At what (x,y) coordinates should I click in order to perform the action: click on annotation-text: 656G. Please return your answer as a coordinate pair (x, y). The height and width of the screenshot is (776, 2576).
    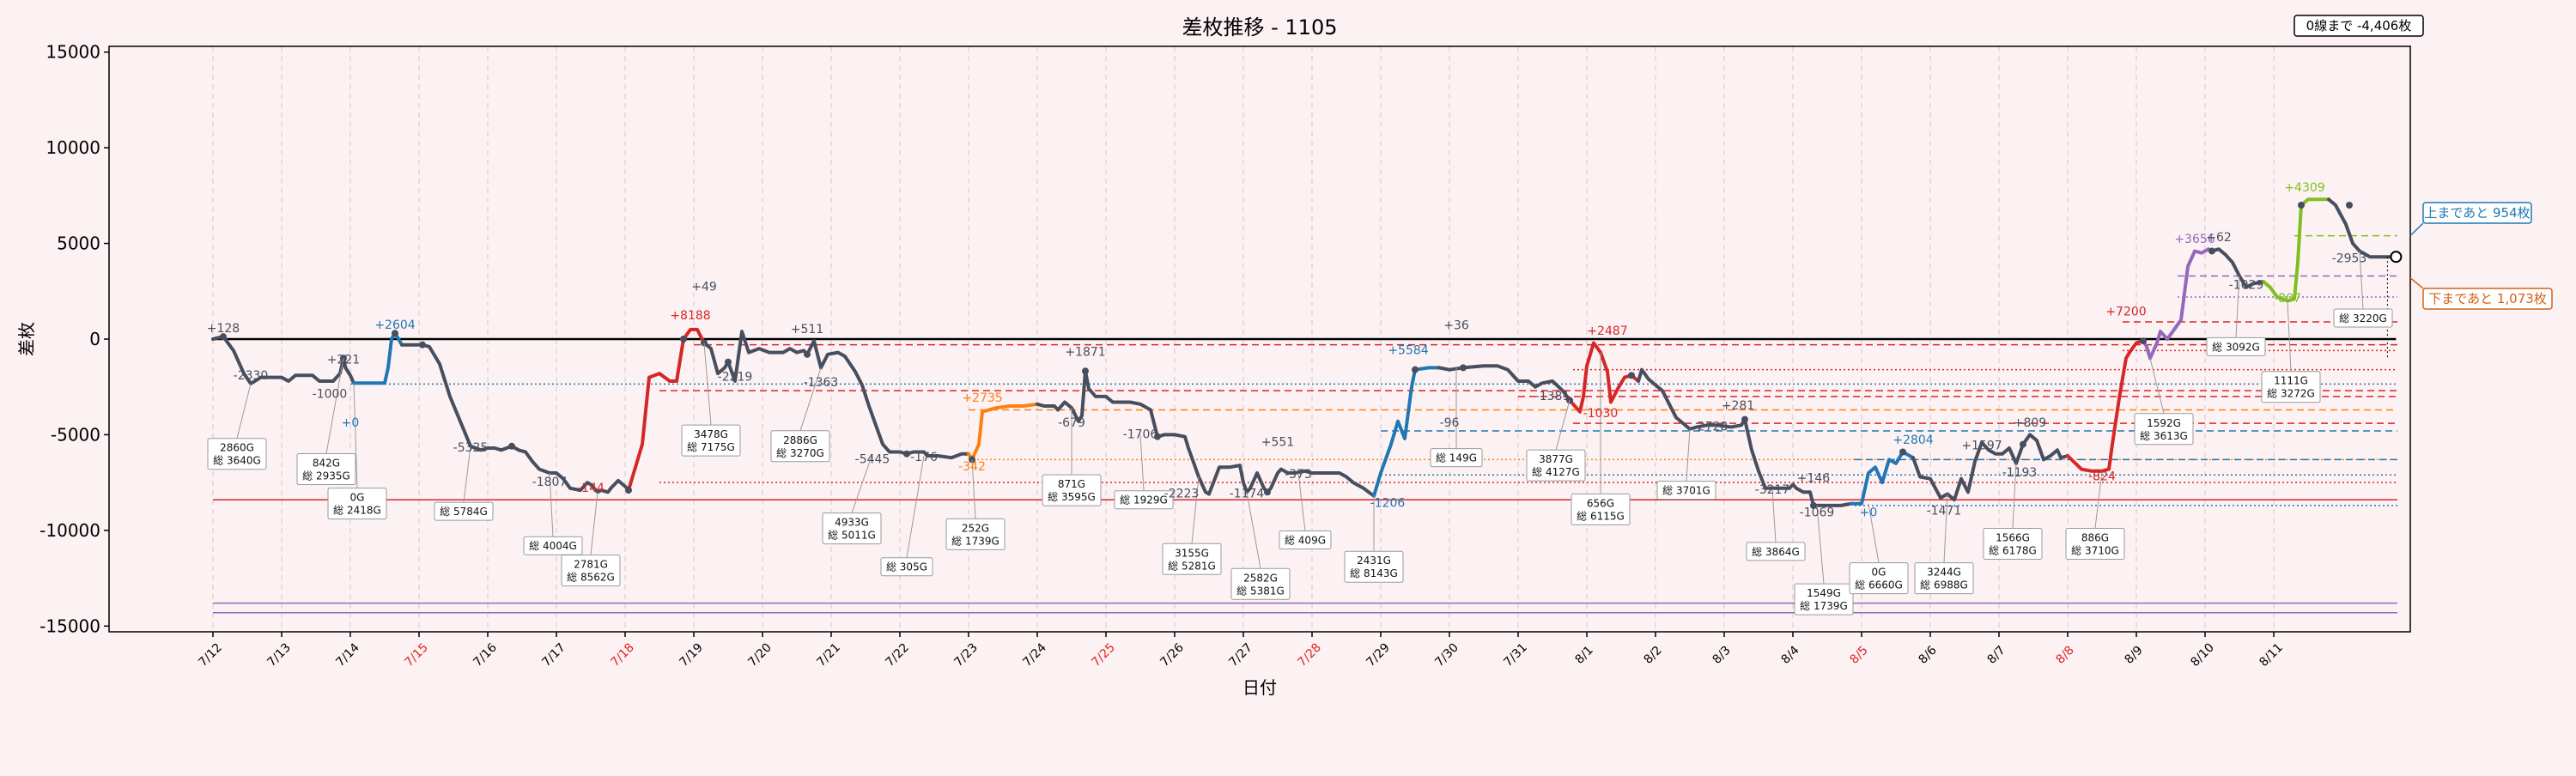
    Looking at the image, I should click on (1601, 503).